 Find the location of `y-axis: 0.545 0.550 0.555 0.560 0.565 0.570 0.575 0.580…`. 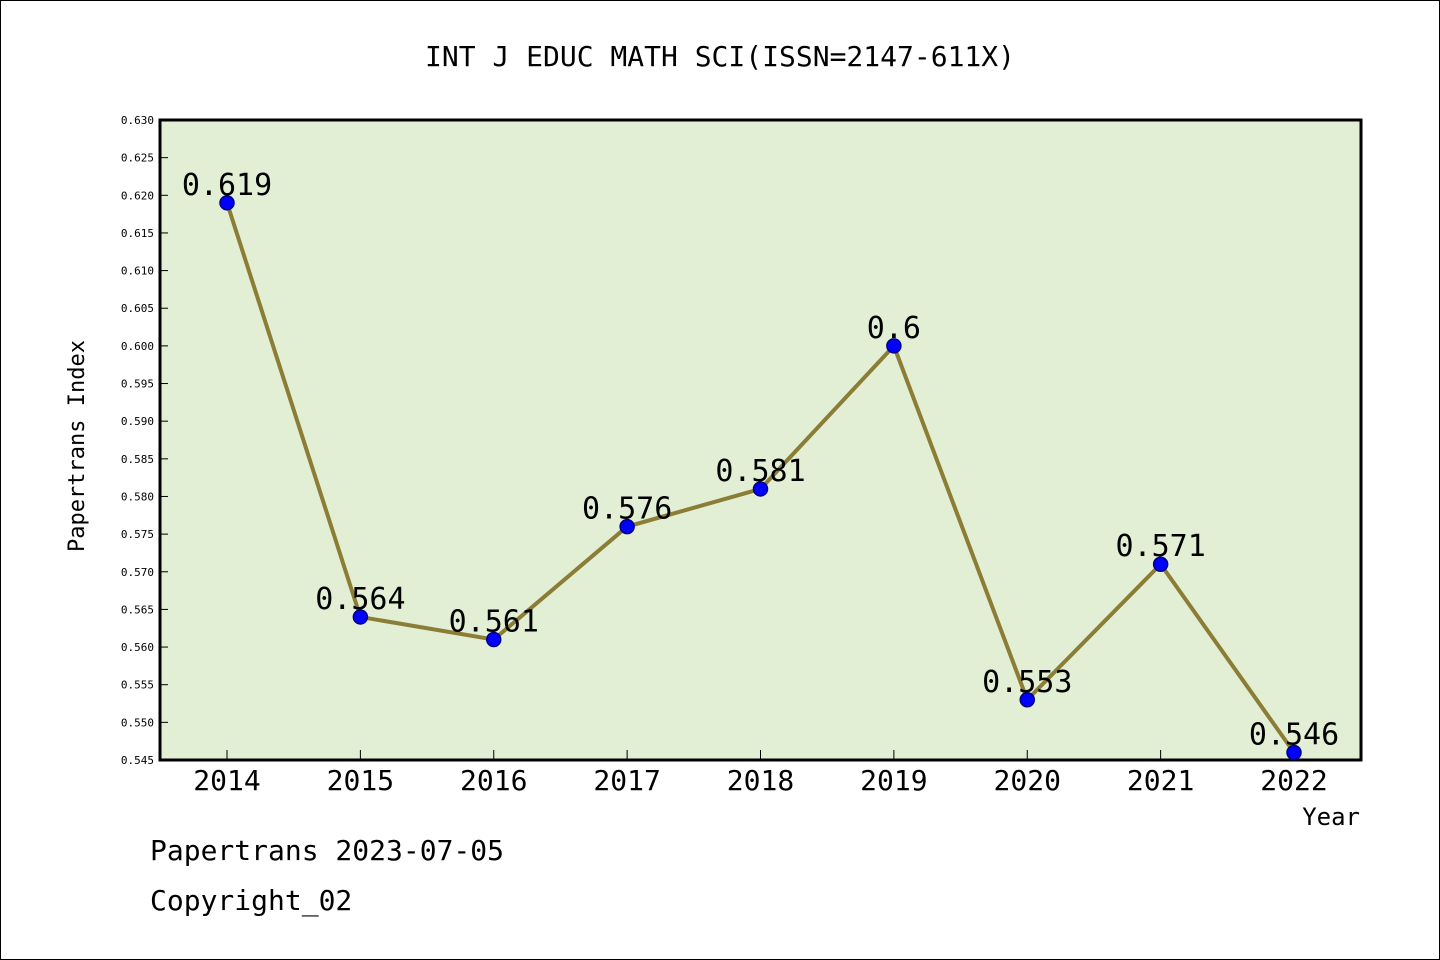

y-axis: 0.545 0.550 0.555 0.560 0.565 0.570 0.575 0.580… is located at coordinates (144, 440).